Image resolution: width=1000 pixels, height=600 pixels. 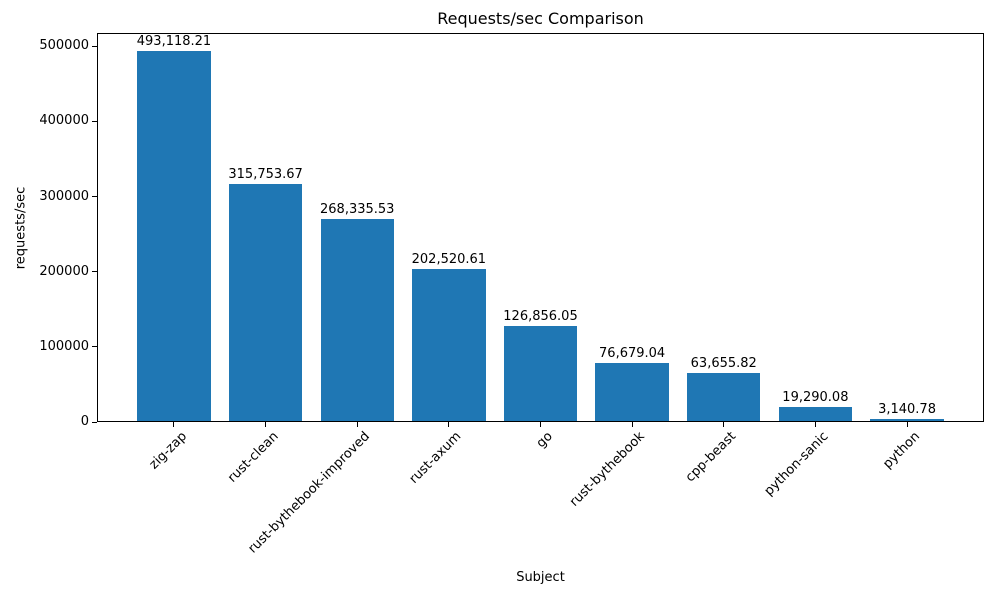 I want to click on y-tick-label: 300000, so click(x=64, y=196).